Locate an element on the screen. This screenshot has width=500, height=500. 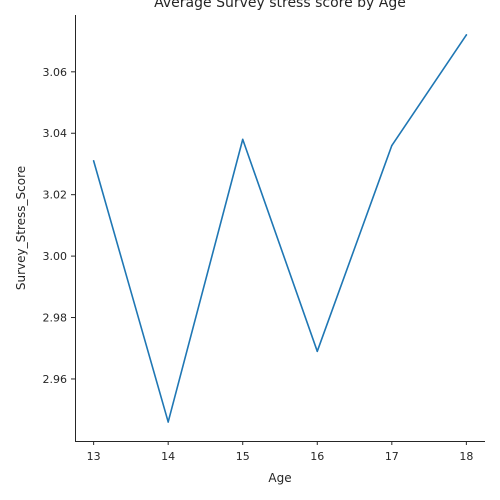
x-tick-label: 16 is located at coordinates (317, 456).